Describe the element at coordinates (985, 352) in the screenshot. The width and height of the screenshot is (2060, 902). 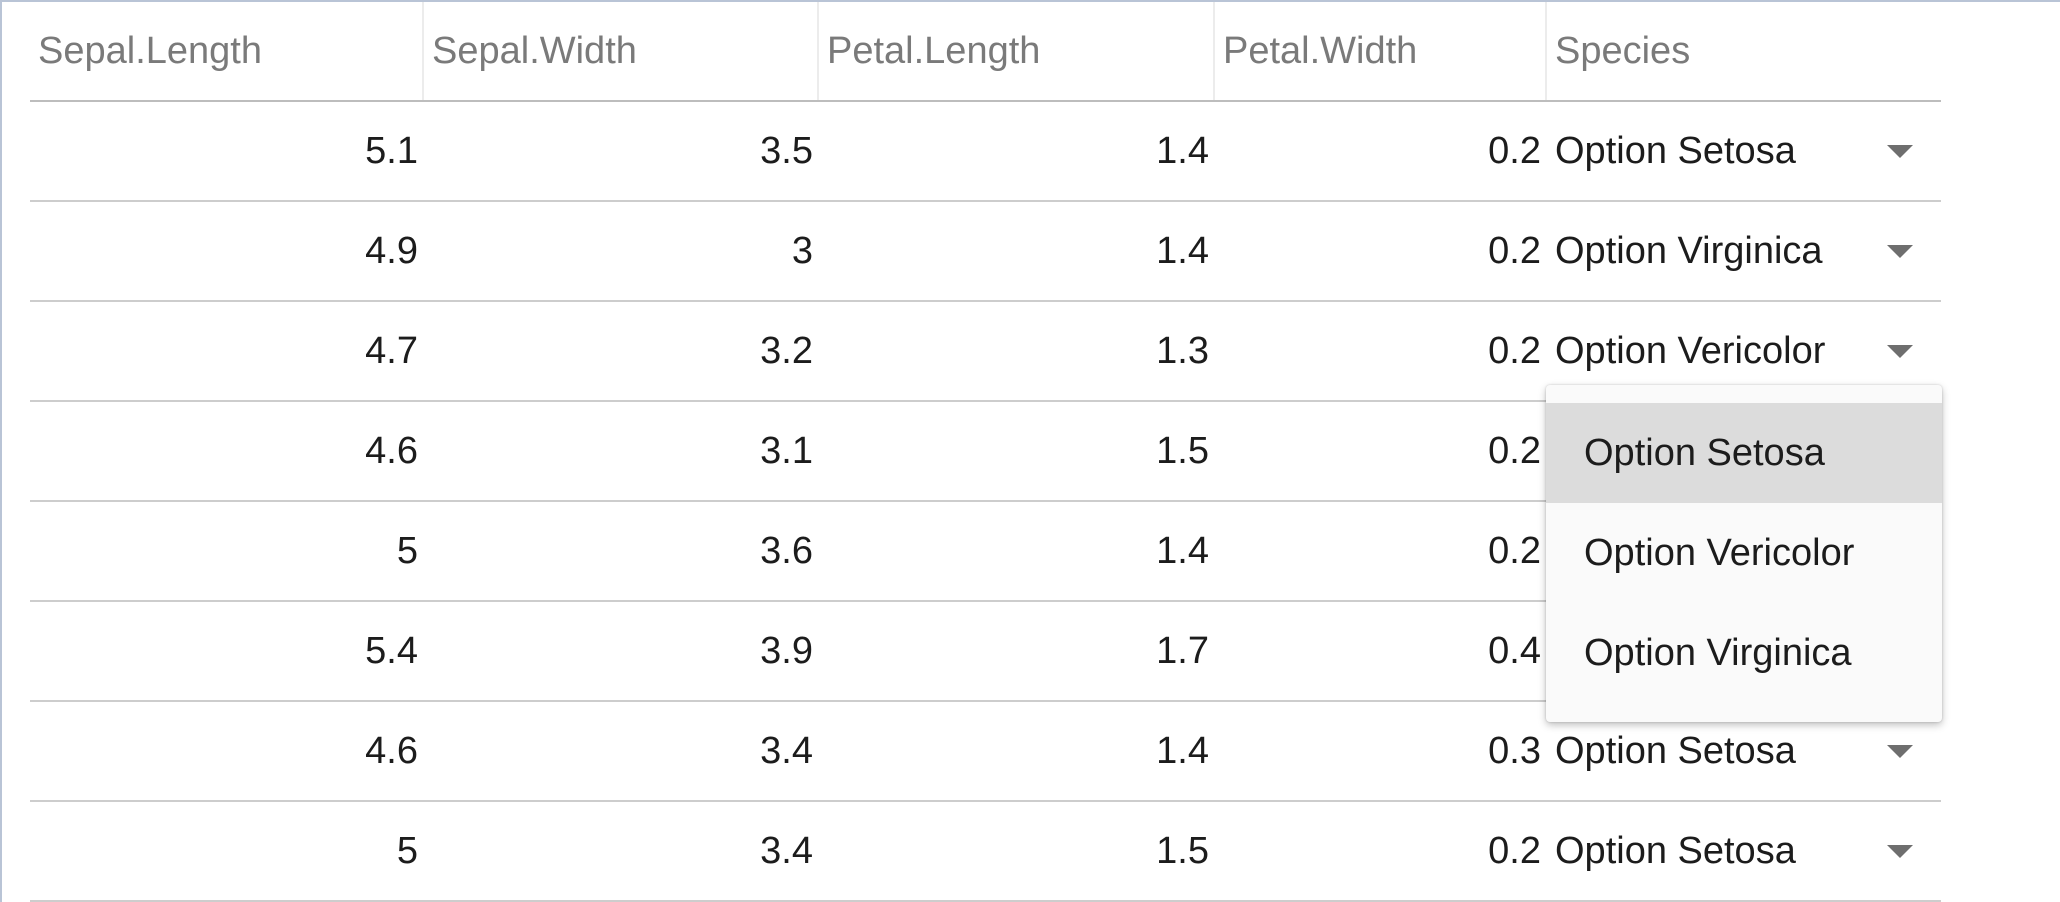
I see `table-row: 4.7 3.2 1.3 0.2 Option Vericolor` at that location.